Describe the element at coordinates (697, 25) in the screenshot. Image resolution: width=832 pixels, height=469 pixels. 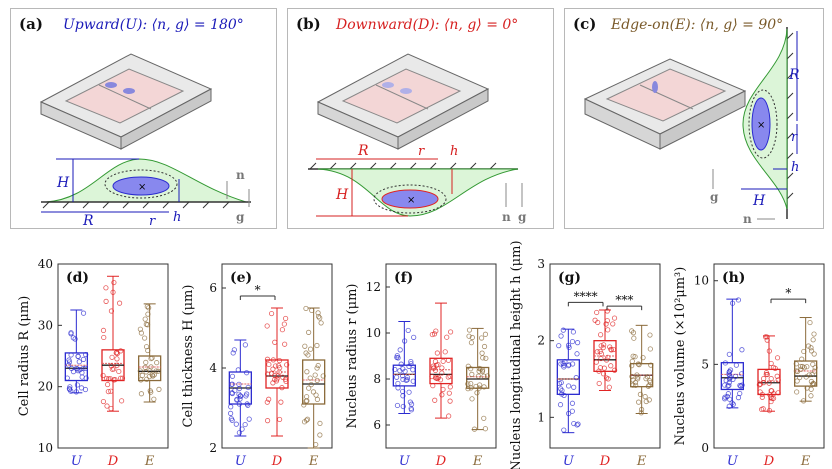
I see `panel-title: Edge-on(E): ⟨n, g⟩ = 90°` at that location.